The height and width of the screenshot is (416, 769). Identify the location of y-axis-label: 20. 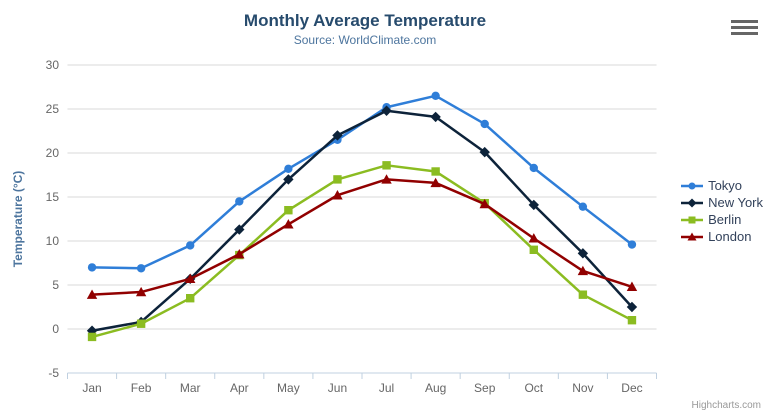
(53, 153).